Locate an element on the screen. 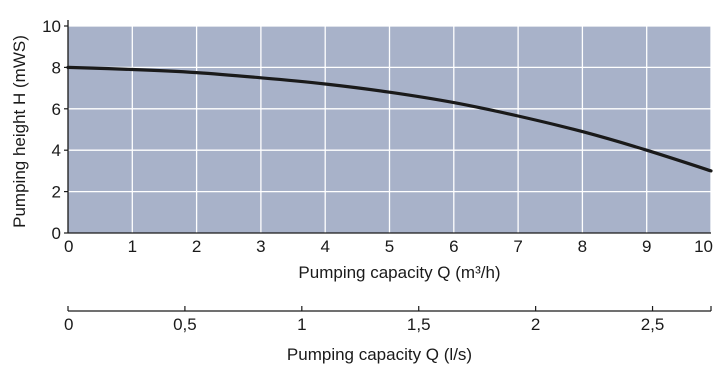 The image size is (715, 372). x-tick-label-5: 5 is located at coordinates (389, 246).